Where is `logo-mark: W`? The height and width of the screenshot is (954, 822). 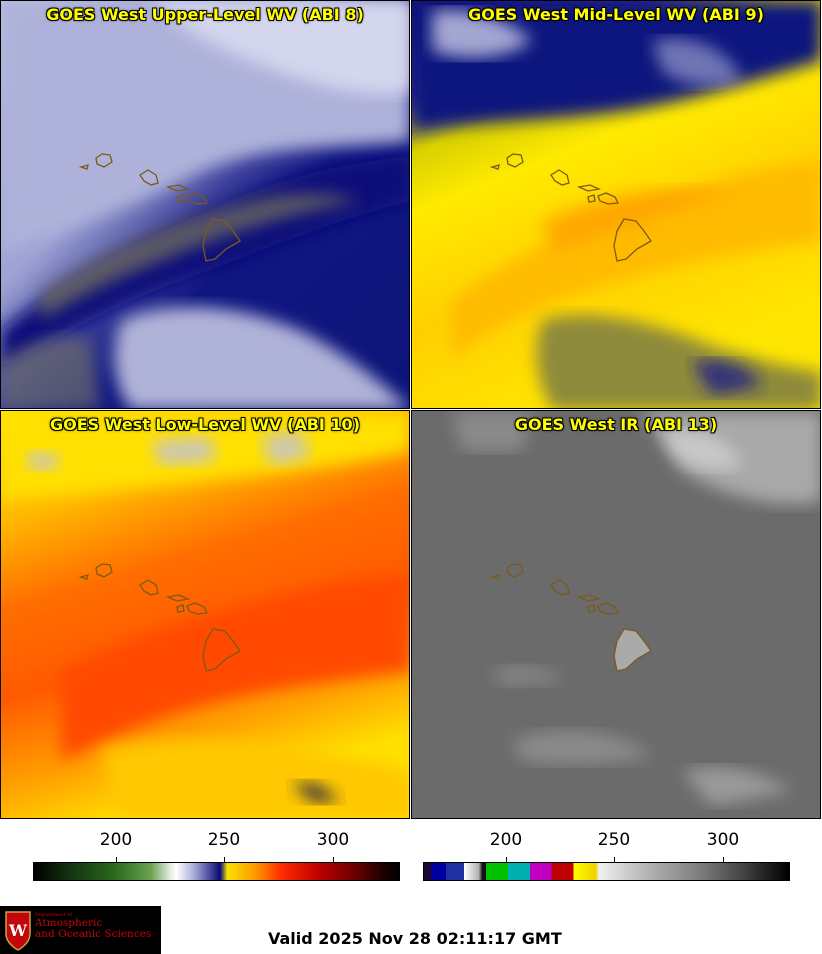
logo-mark: W is located at coordinates (18, 930).